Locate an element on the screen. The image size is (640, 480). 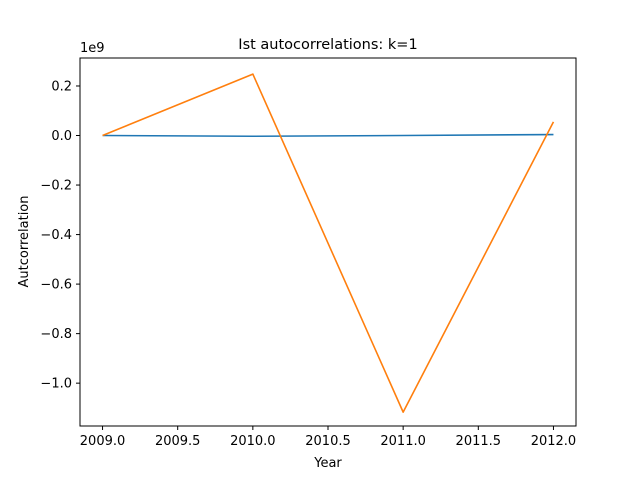
x-tick-label: 2010.5 is located at coordinates (328, 441).